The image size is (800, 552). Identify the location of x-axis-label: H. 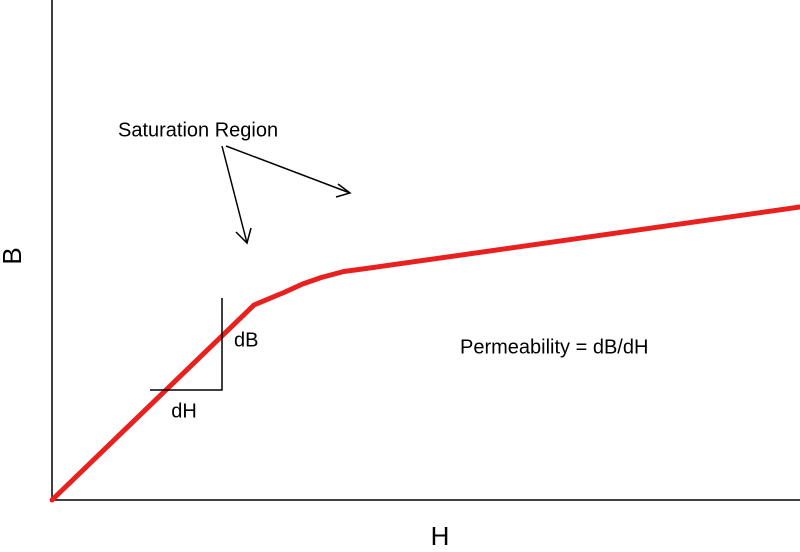
(440, 536).